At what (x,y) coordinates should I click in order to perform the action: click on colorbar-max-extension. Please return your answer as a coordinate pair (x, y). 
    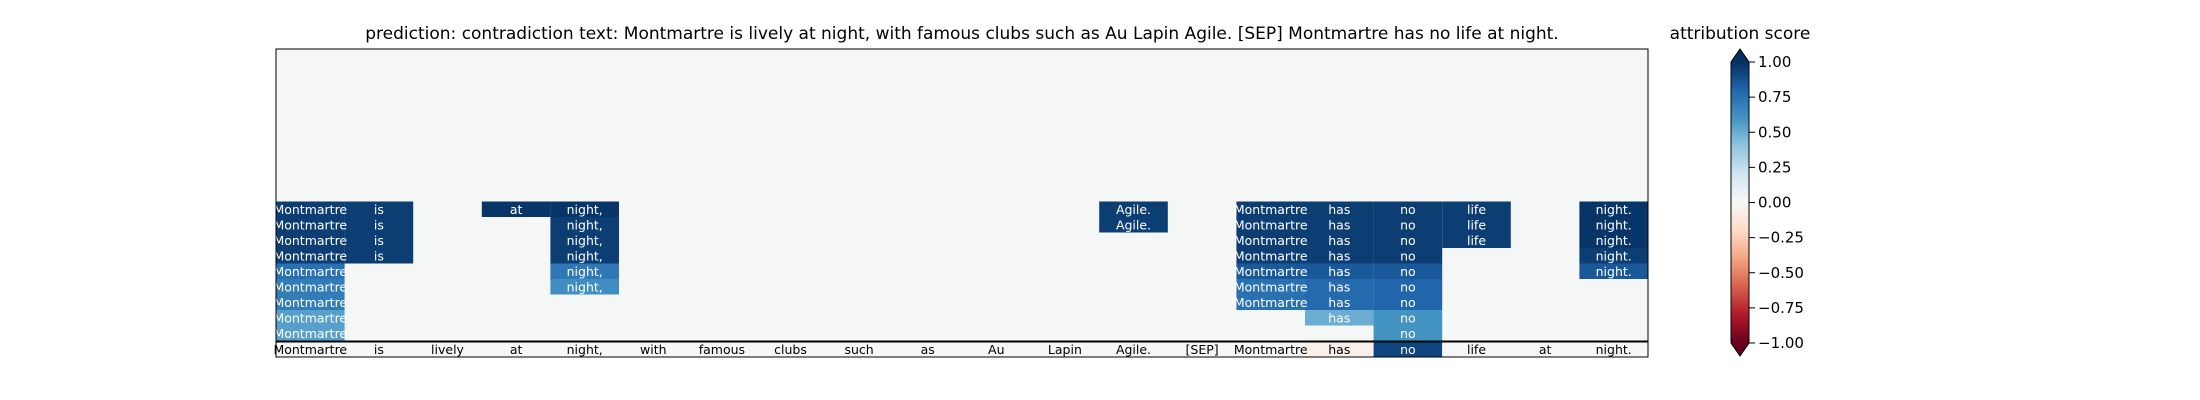
    Looking at the image, I should click on (1740, 55).